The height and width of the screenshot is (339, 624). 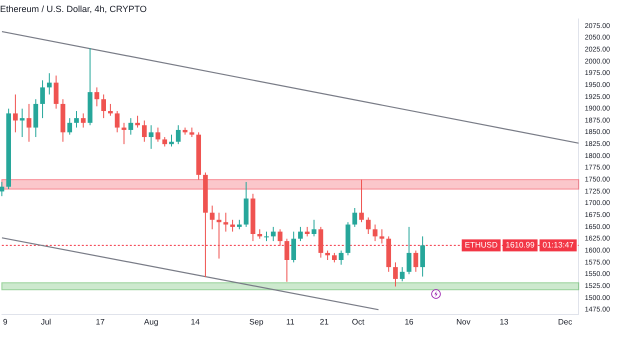 I want to click on x-tick-label: Nov, so click(x=463, y=321).